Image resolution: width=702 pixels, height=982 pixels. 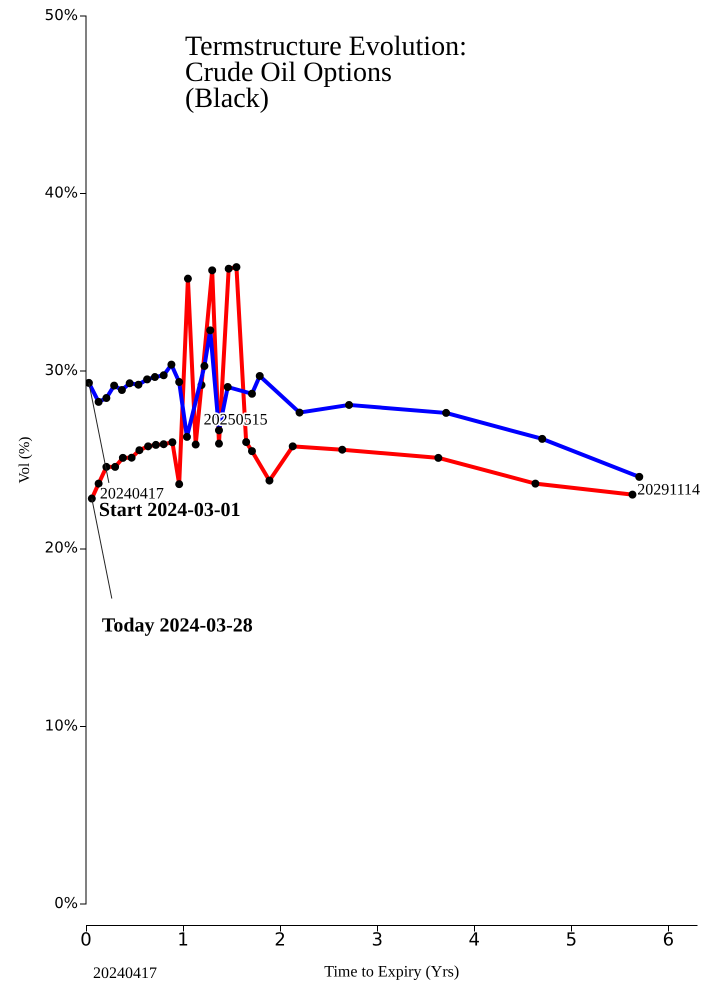 I want to click on y-tick-label: 0%, so click(x=66, y=903).